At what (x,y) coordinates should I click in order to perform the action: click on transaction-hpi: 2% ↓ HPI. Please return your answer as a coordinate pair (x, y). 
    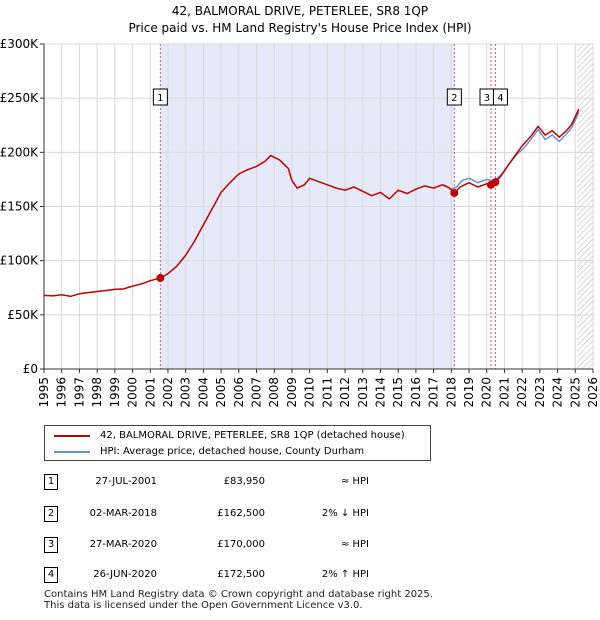
    Looking at the image, I should click on (345, 513).